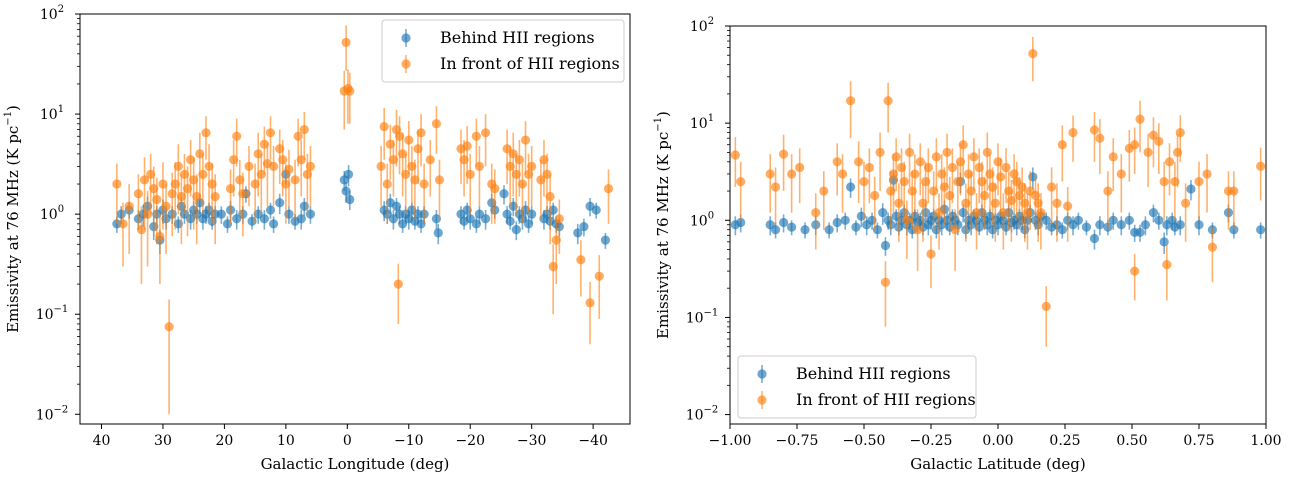 The width and height of the screenshot is (1291, 478). Describe the element at coordinates (1064, 441) in the screenshot. I see `x-tick-label: 0.25` at that location.